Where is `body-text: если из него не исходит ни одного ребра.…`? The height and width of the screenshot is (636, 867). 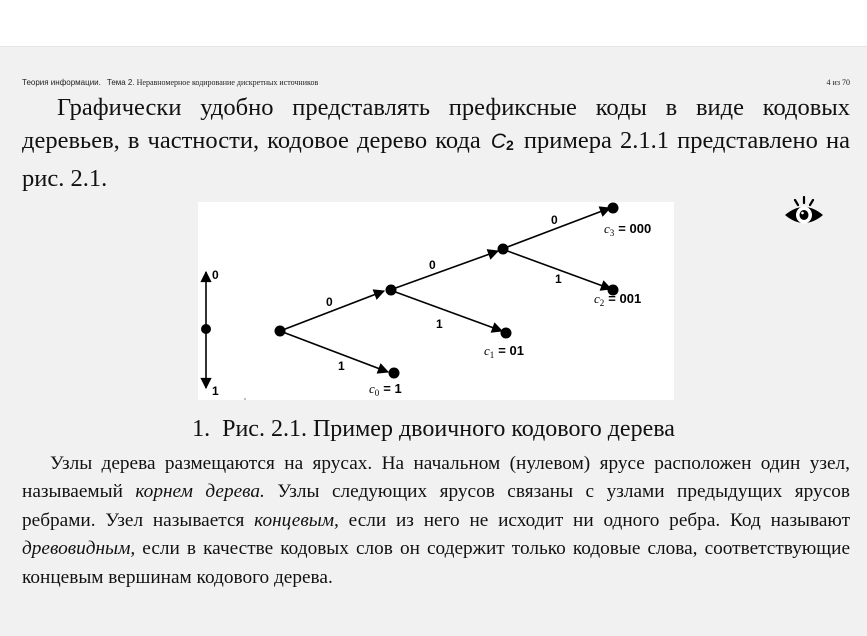 body-text: если из него не исходит ни одного ребра.… is located at coordinates (594, 520).